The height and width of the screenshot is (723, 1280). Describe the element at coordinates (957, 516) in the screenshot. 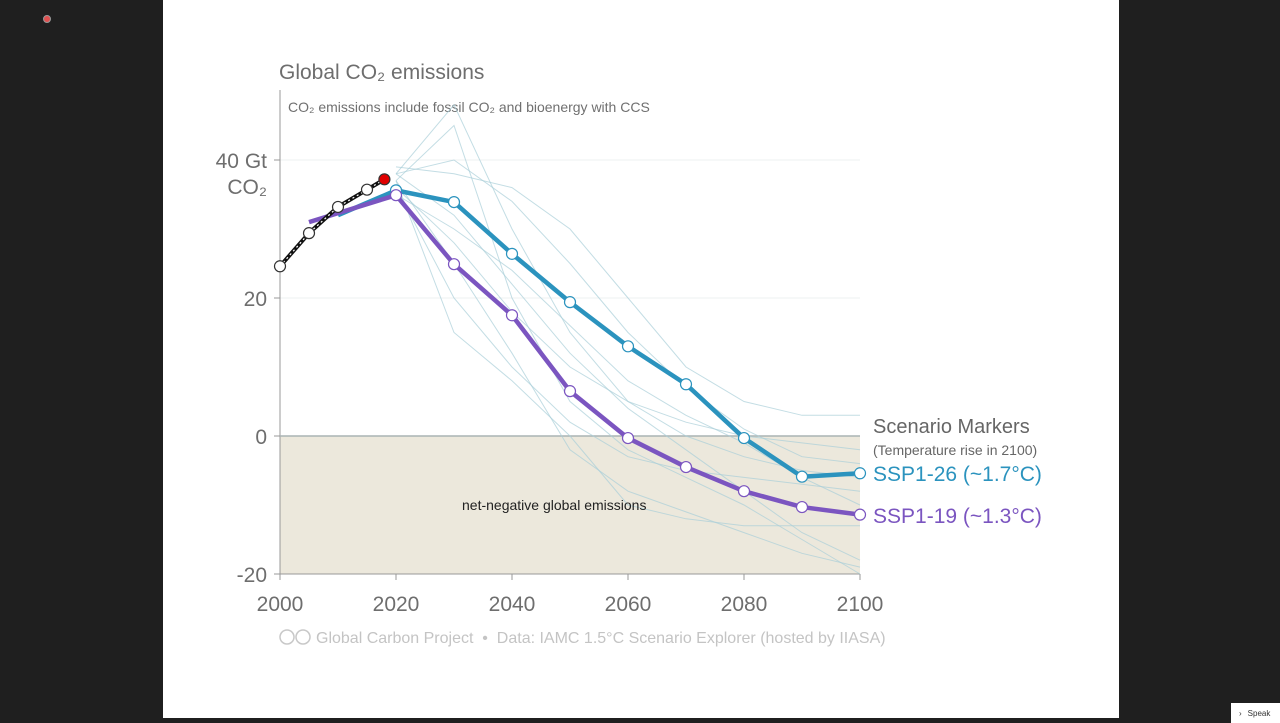

I see `legend-ssp119: SSP1-19 (~1.3°C)` at that location.